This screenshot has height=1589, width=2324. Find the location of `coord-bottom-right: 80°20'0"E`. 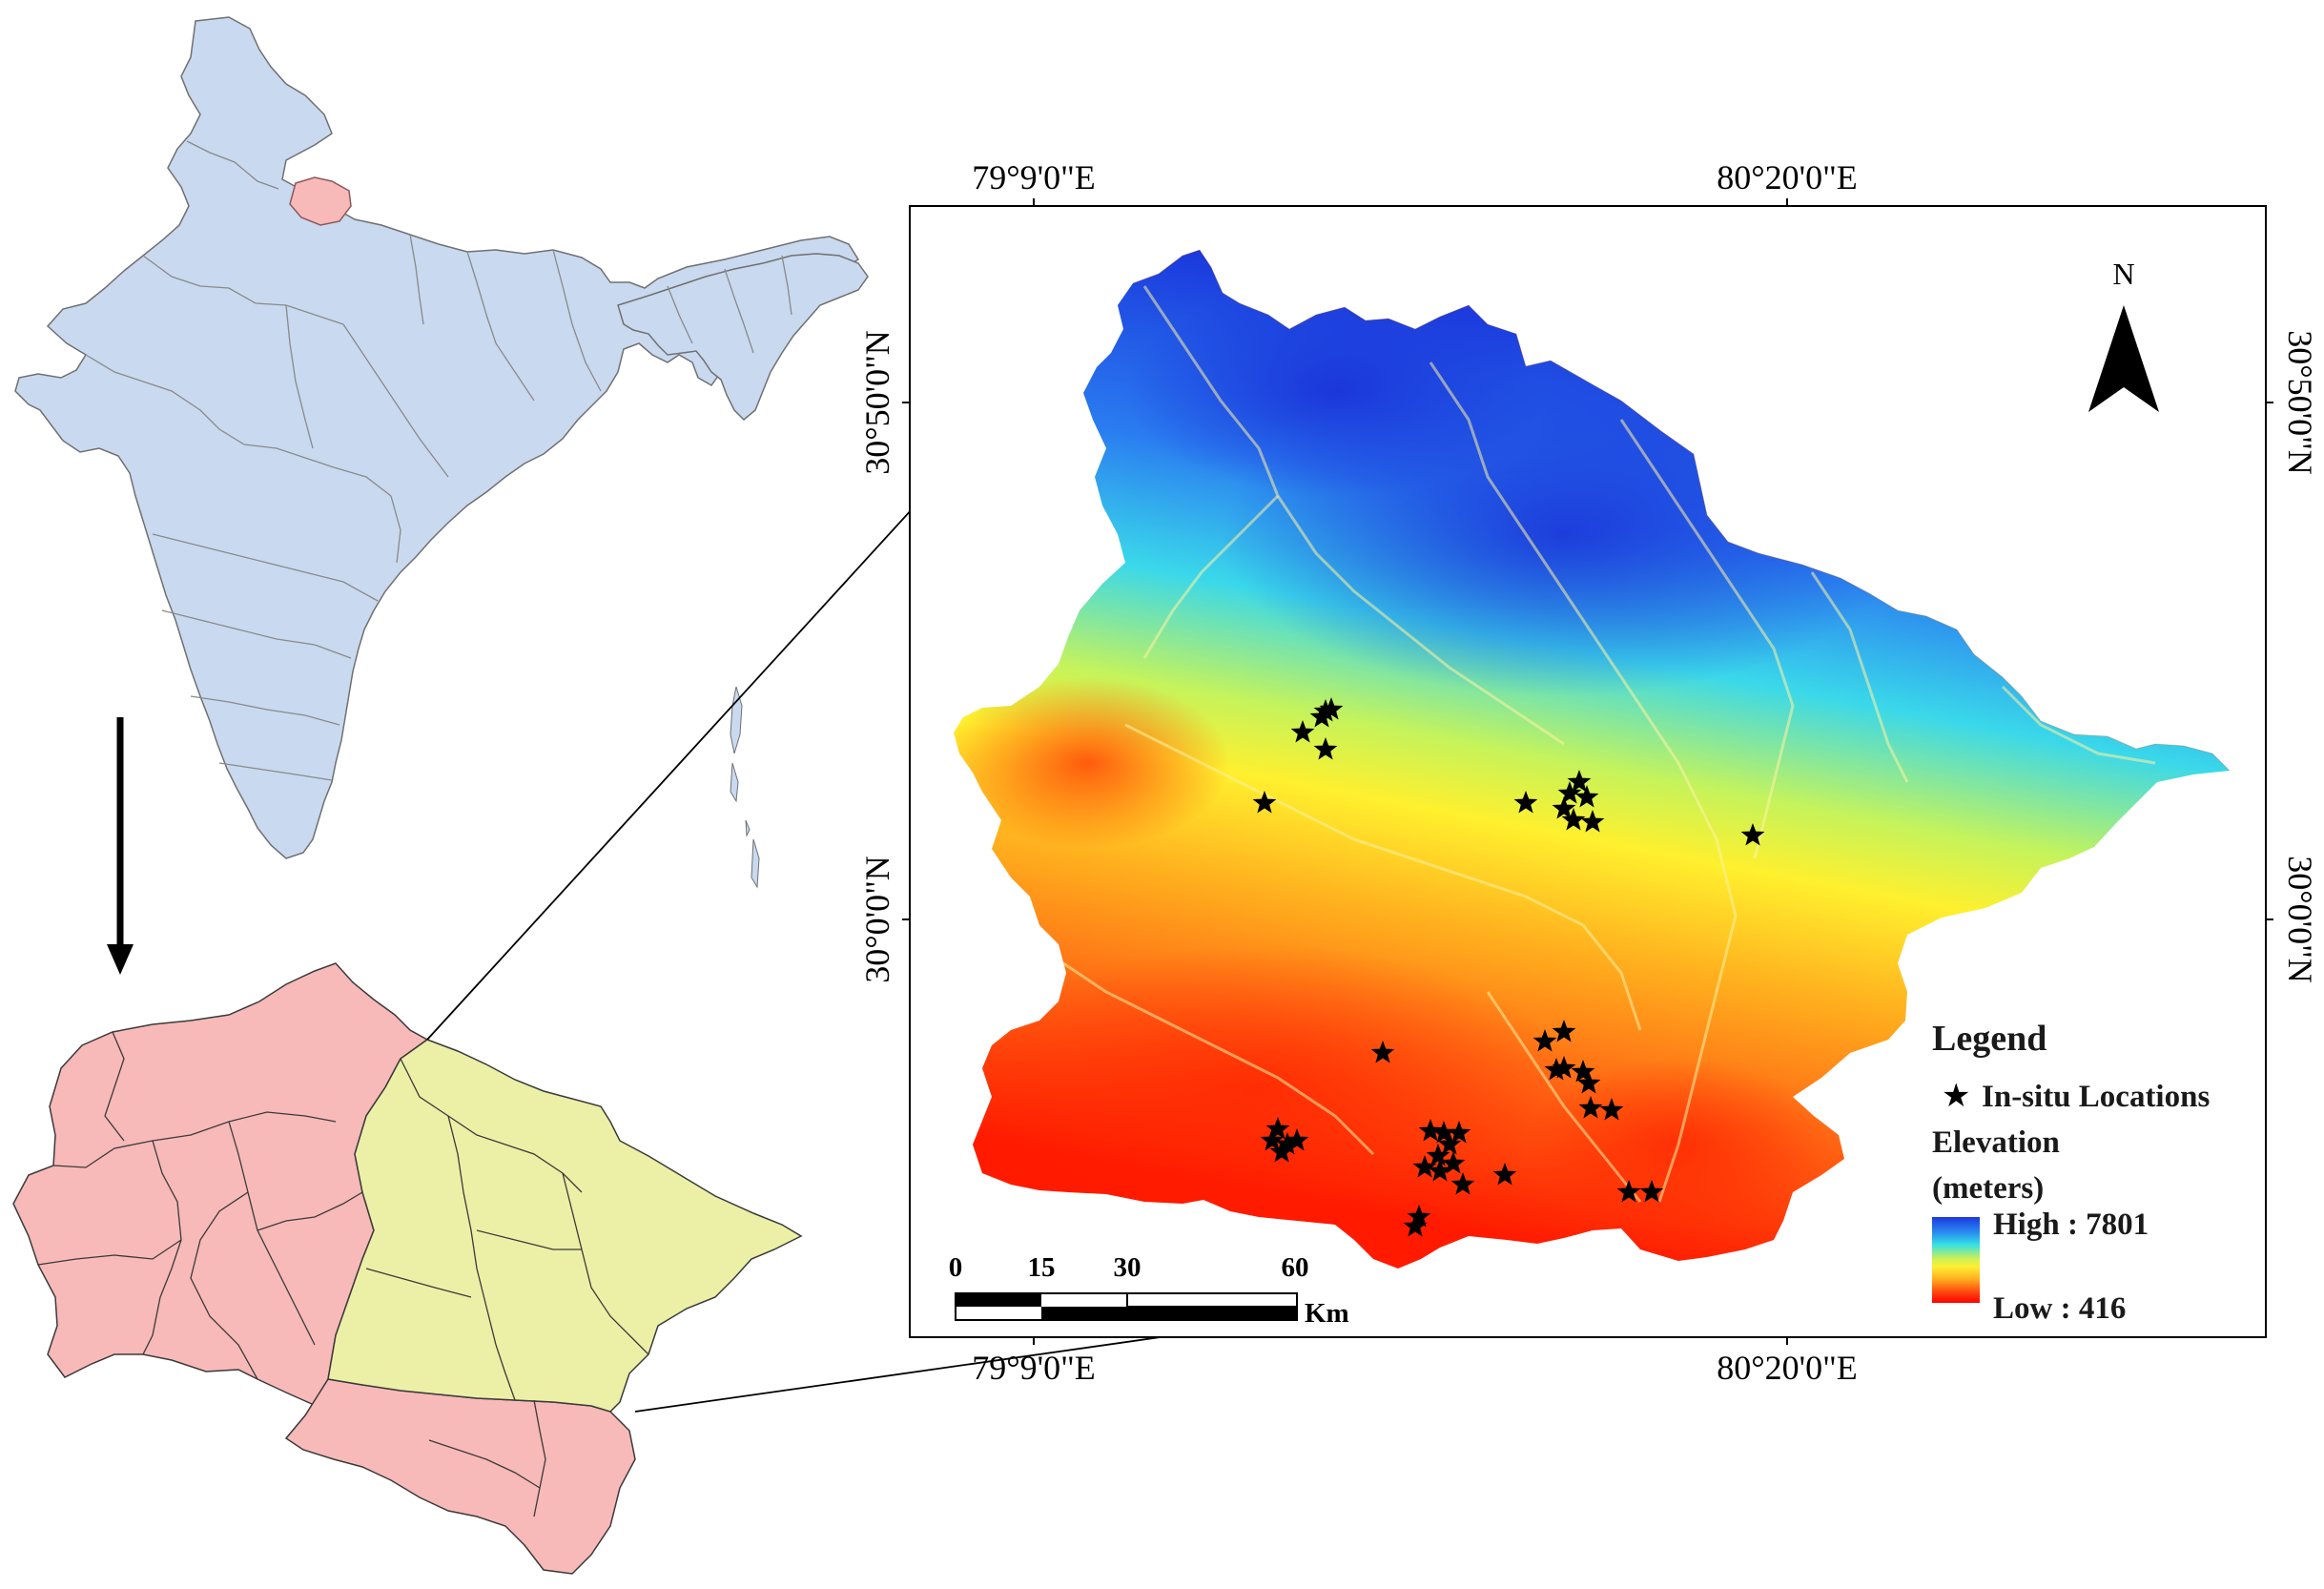

coord-bottom-right: 80°20'0"E is located at coordinates (1787, 1368).